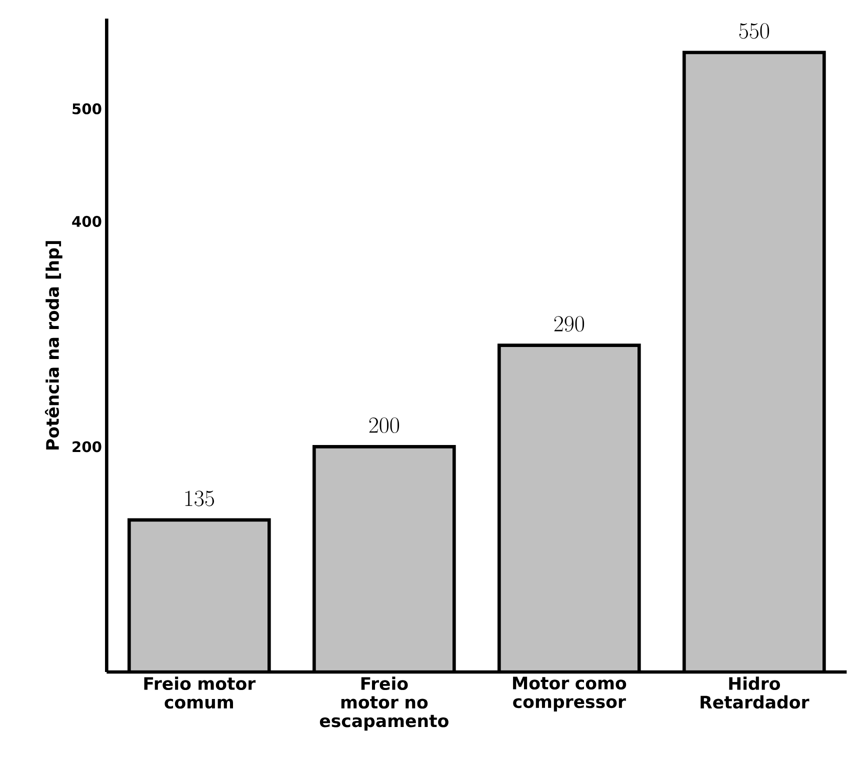  Describe the element at coordinates (87, 446) in the screenshot. I see `y-tick-label: 200` at that location.